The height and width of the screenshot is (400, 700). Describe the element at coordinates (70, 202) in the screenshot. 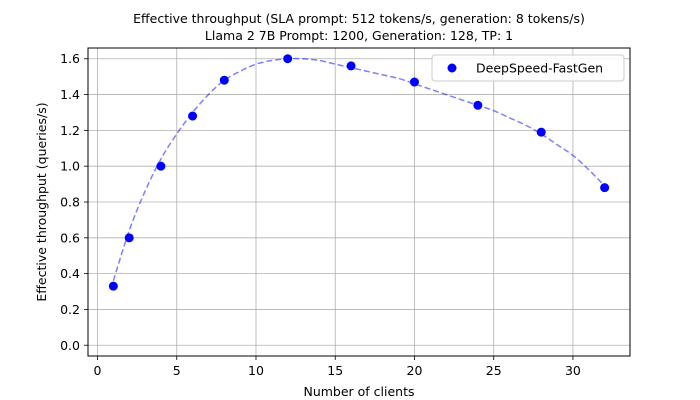

I see `y-tick-label: 0.8` at that location.